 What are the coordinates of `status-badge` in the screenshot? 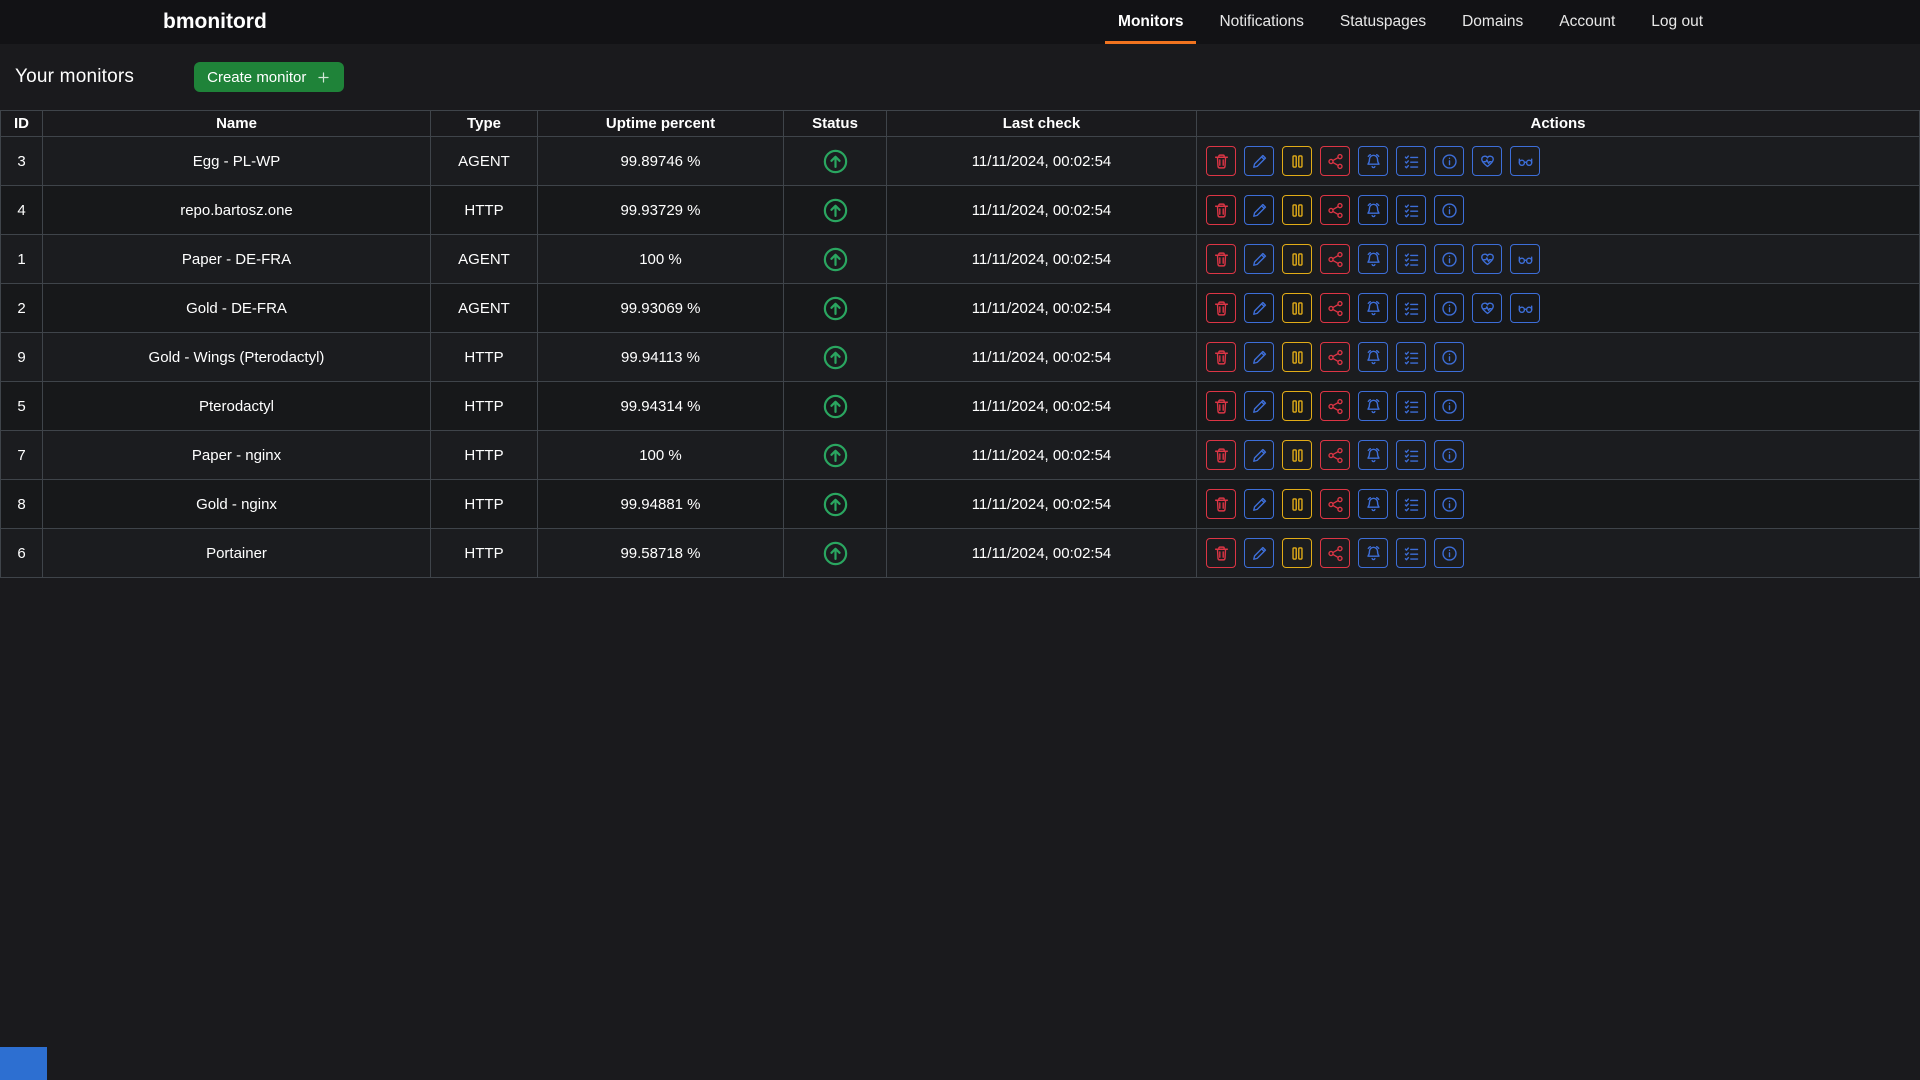 It's located at (835, 553).